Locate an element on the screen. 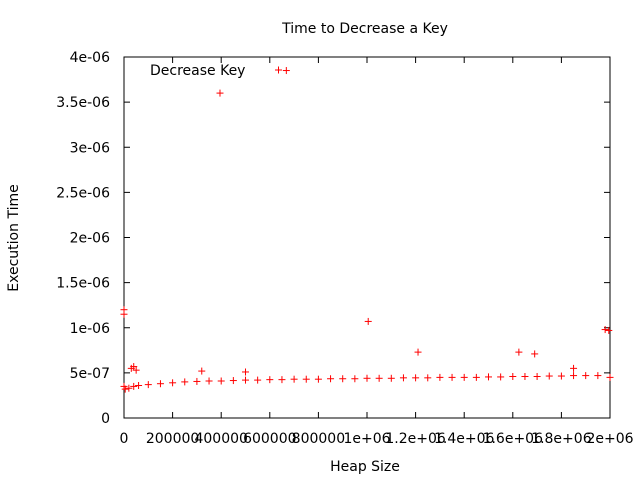 The image size is (640, 480). y-tick-label: 5e-07 is located at coordinates (90, 374).